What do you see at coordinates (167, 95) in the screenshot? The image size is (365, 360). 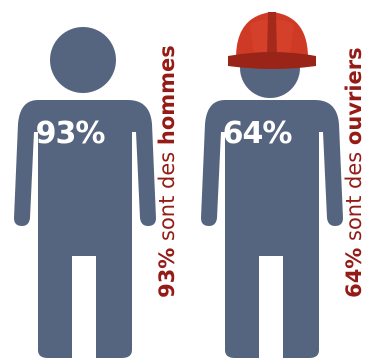 I see `figure-1-caption-word: hommes` at bounding box center [167, 95].